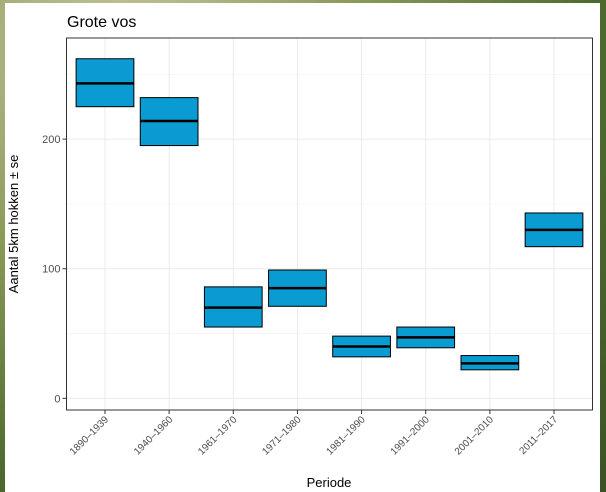  Describe the element at coordinates (101, 22) in the screenshot. I see `chart-title: Grote vos` at that location.